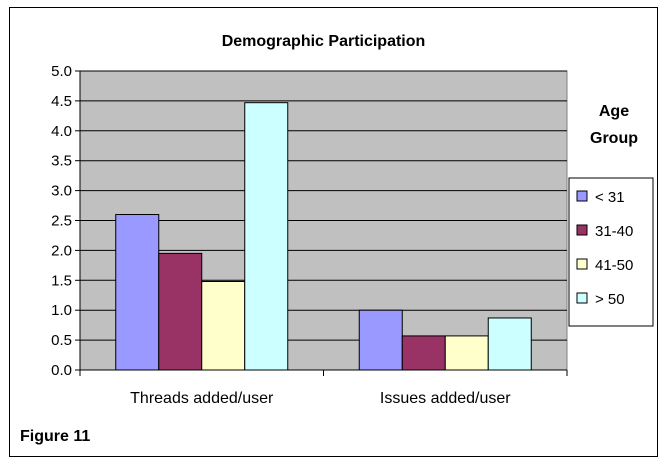  I want to click on legend-label: 31-40, so click(614, 231).